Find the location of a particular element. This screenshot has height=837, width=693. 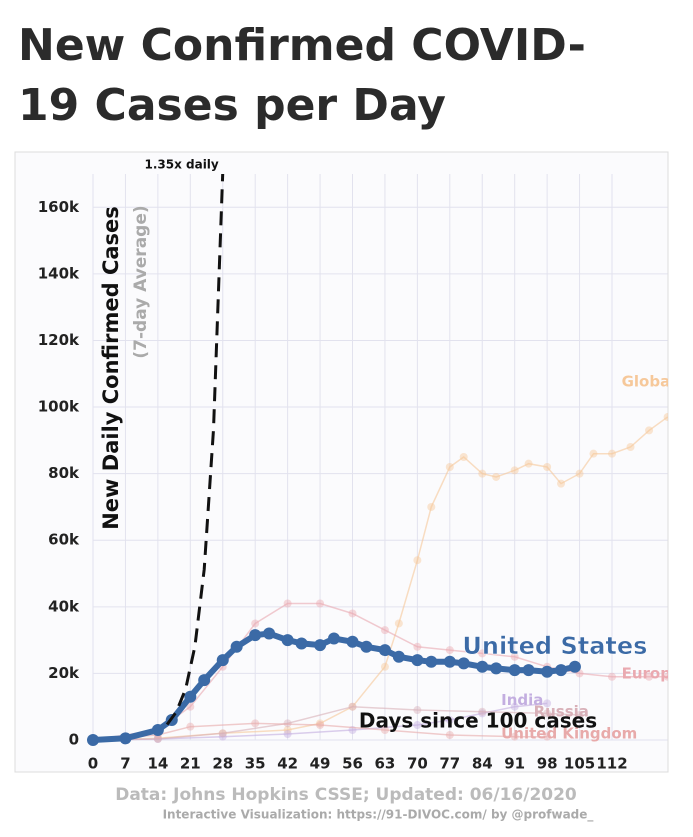

title-text-line2: 19 Cases per Day is located at coordinates (232, 105).